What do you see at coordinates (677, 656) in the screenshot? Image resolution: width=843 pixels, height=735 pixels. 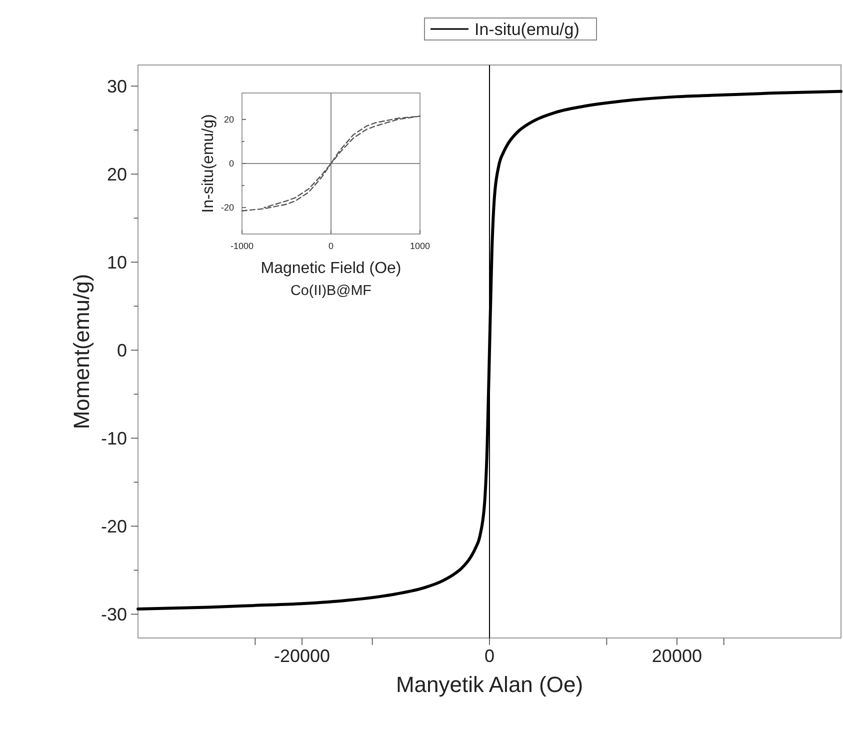 I see `x-tick-label: 20000` at bounding box center [677, 656].